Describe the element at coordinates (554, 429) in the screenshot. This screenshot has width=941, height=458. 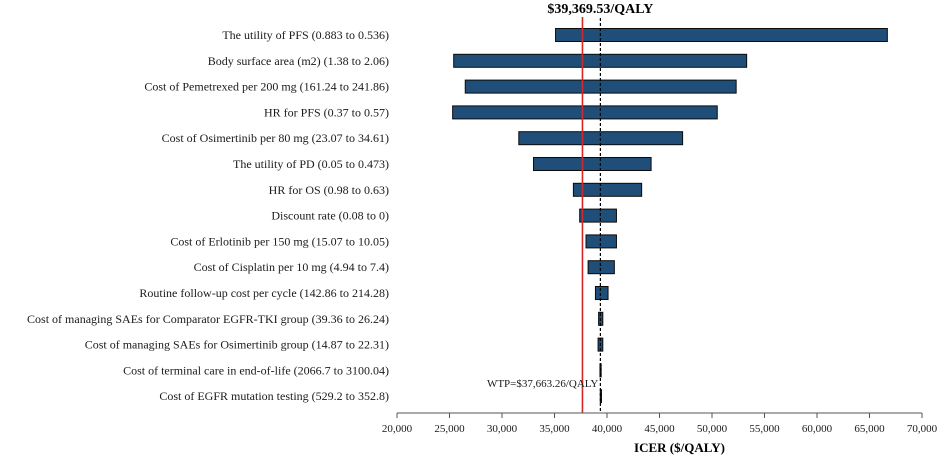
I see `x-tick-label: 35,000` at that location.